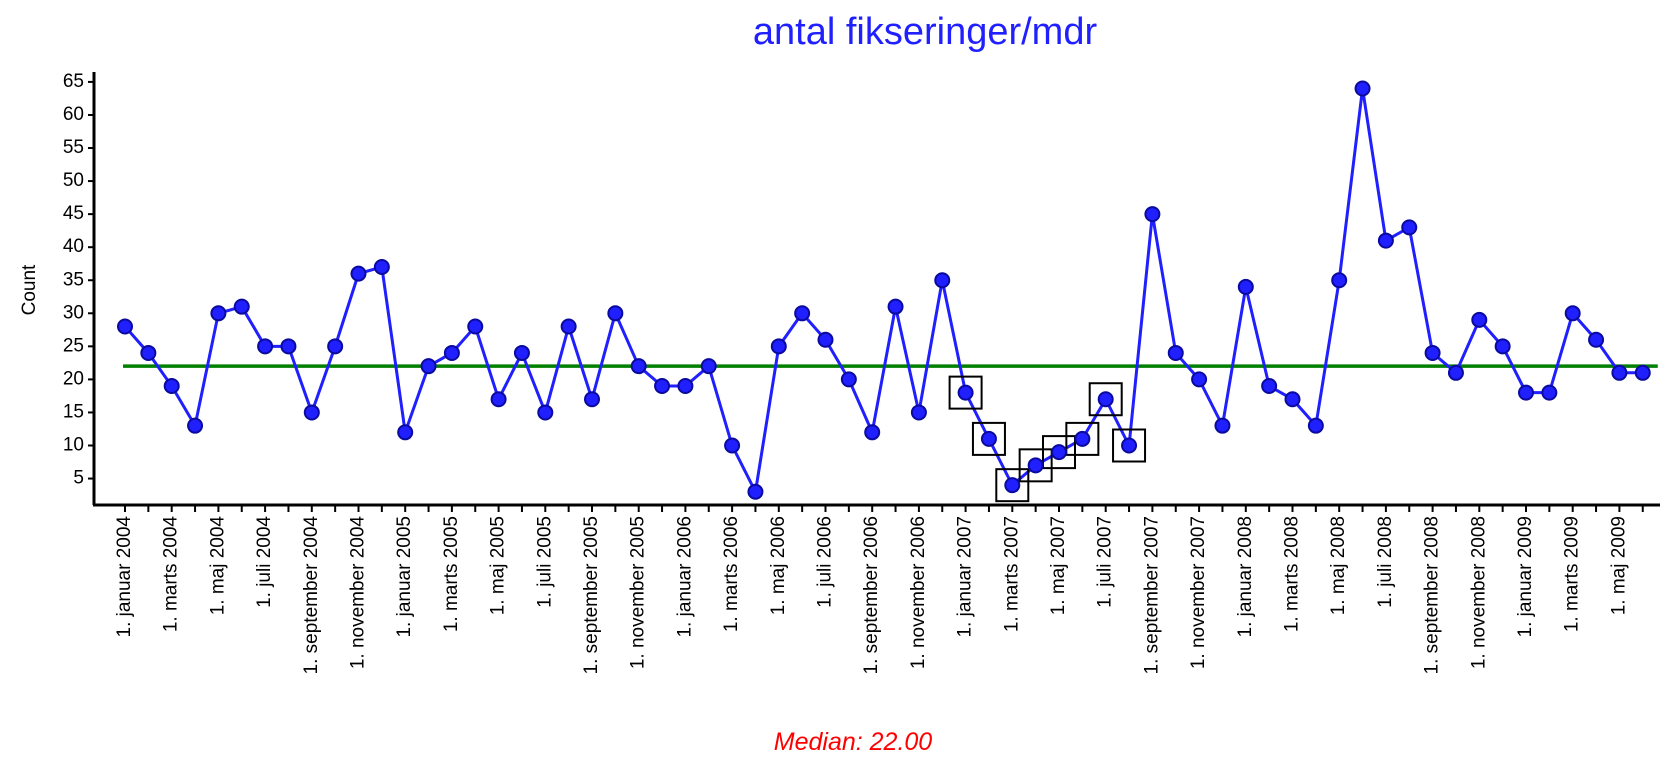  Describe the element at coordinates (1572, 574) in the screenshot. I see `x-tick-label: 1. marts 2009` at that location.